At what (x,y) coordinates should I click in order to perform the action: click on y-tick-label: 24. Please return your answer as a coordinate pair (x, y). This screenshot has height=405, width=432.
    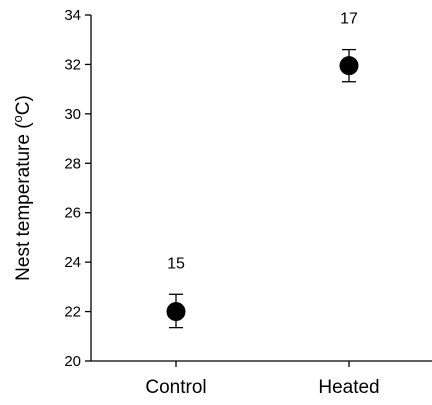
    Looking at the image, I should click on (72, 262).